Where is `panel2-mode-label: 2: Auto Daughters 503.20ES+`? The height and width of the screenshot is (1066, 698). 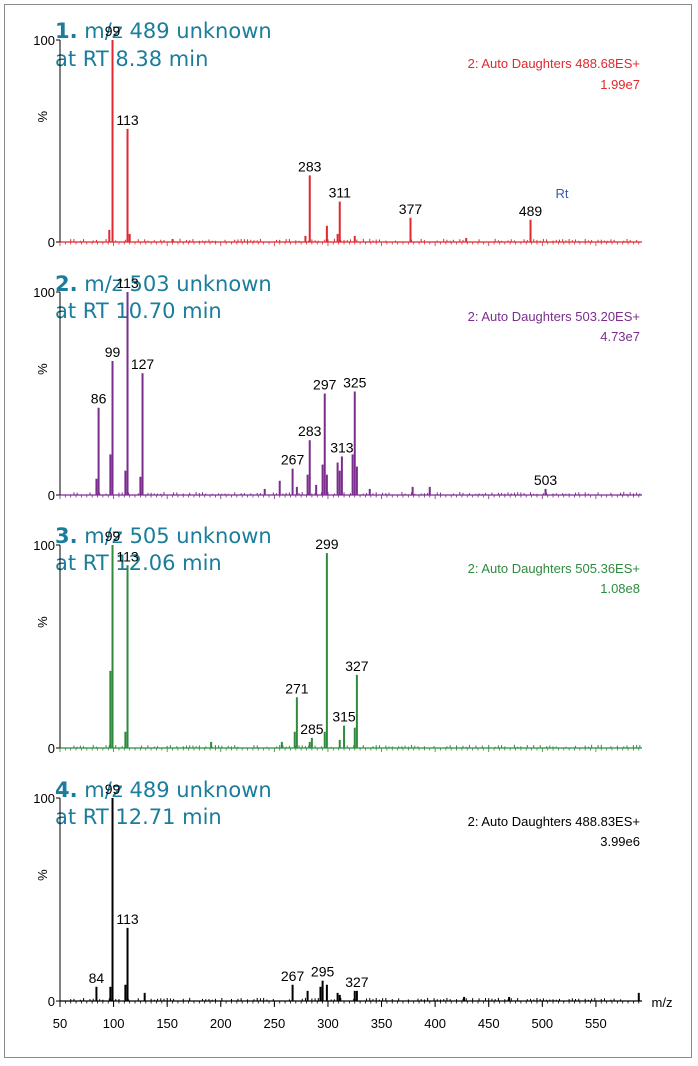
panel2-mode-label: 2: Auto Daughters 503.20ES+ is located at coordinates (554, 316).